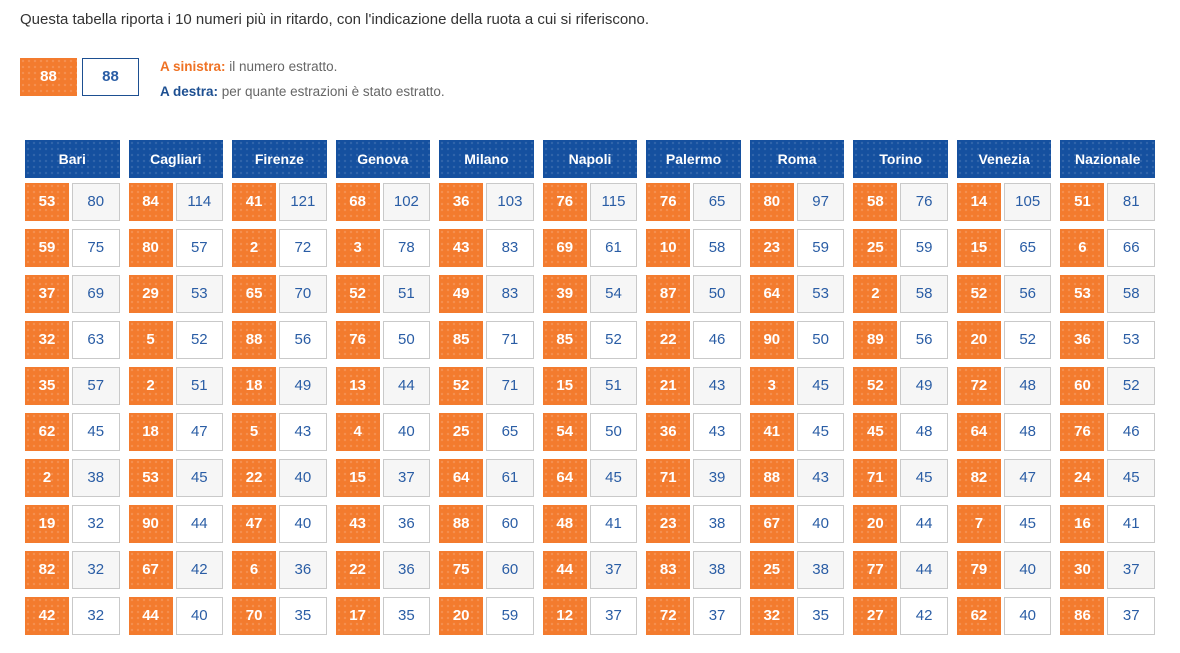 Image resolution: width=1180 pixels, height=653 pixels. Describe the element at coordinates (875, 340) in the screenshot. I see `drawn-number: 89` at that location.